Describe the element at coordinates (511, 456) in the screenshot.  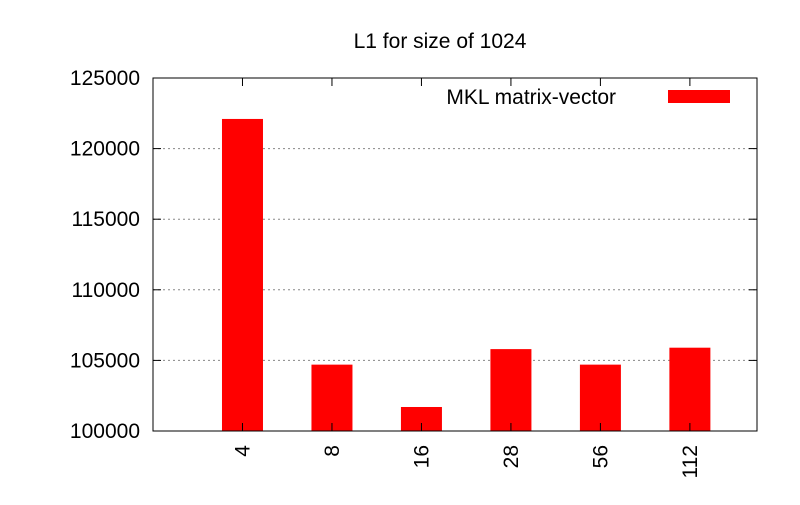
I see `x-tick-label: 28` at that location.